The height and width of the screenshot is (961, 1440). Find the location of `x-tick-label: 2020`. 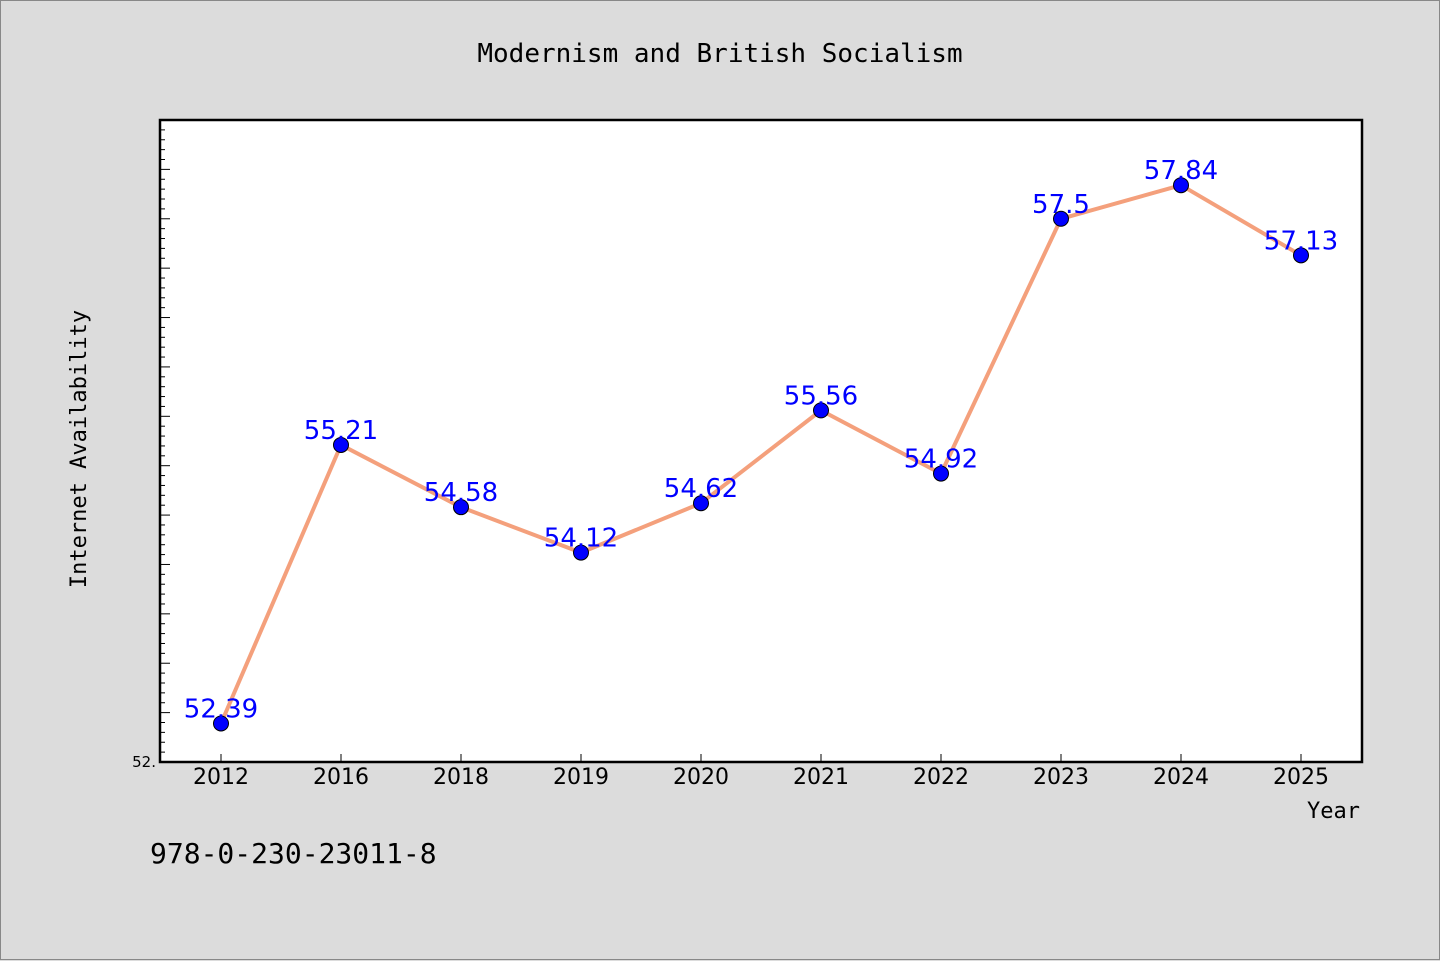

x-tick-label: 2020 is located at coordinates (701, 777).